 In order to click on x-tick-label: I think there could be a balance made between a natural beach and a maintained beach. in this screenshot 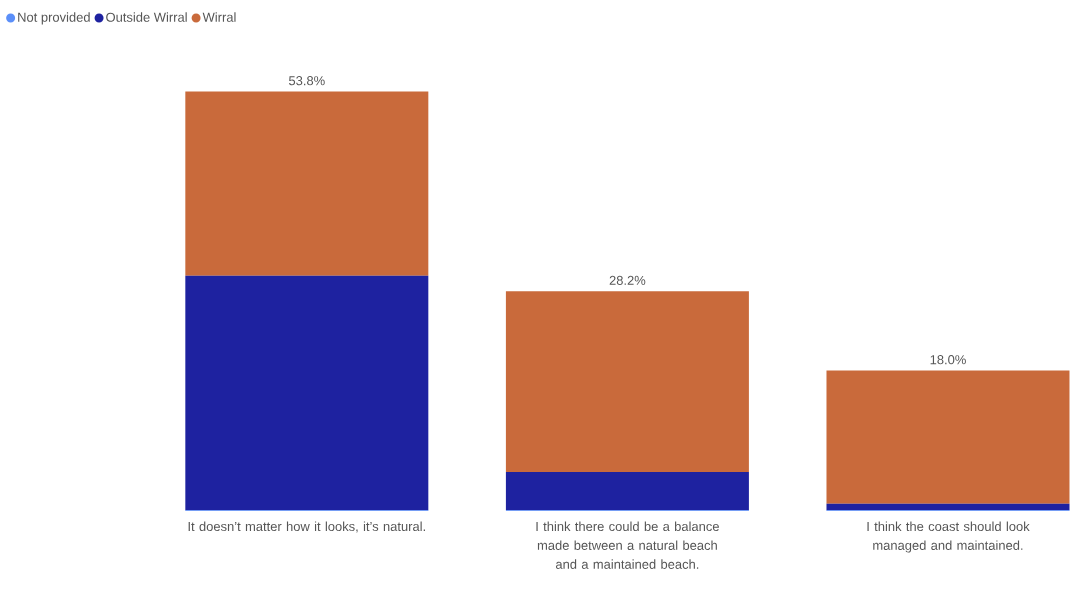, I will do `click(627, 545)`.